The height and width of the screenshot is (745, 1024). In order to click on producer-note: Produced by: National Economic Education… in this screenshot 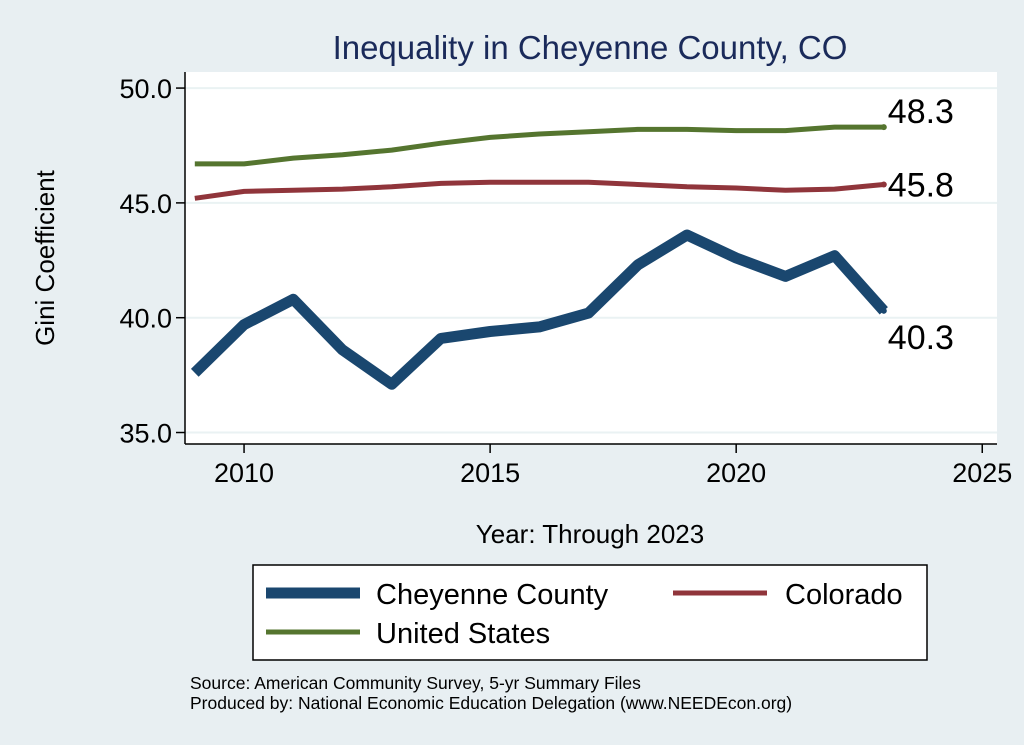, I will do `click(491, 703)`.